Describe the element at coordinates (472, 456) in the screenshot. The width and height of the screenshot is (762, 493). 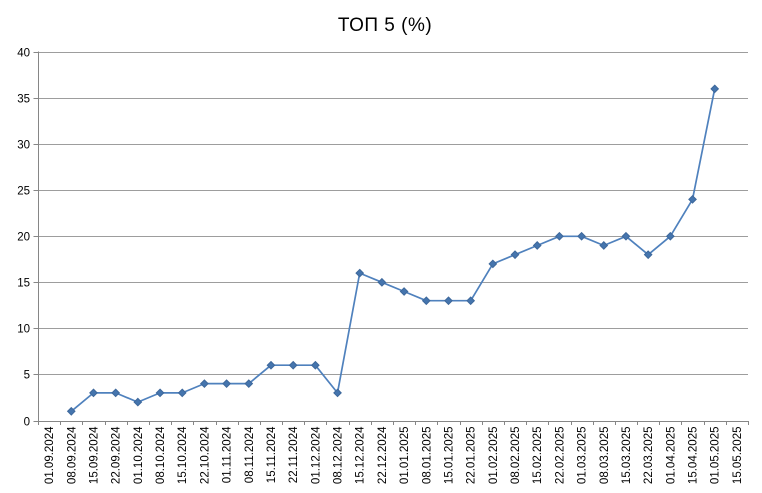
I see `x-tick-label: 22.01.2025` at that location.